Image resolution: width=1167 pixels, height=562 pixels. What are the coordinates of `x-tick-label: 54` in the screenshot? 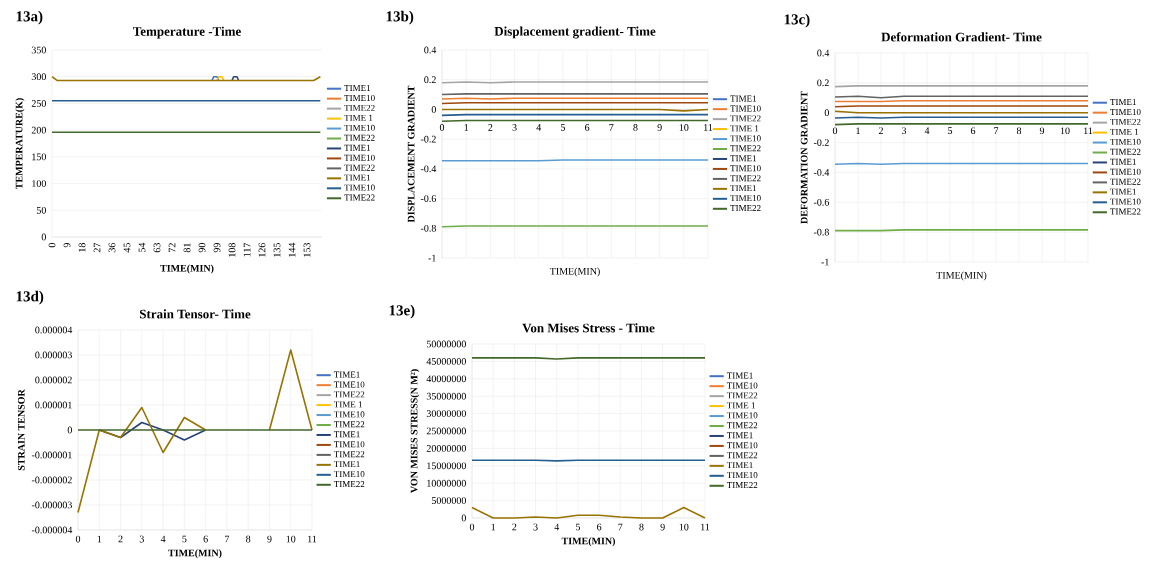 It's located at (142, 247).